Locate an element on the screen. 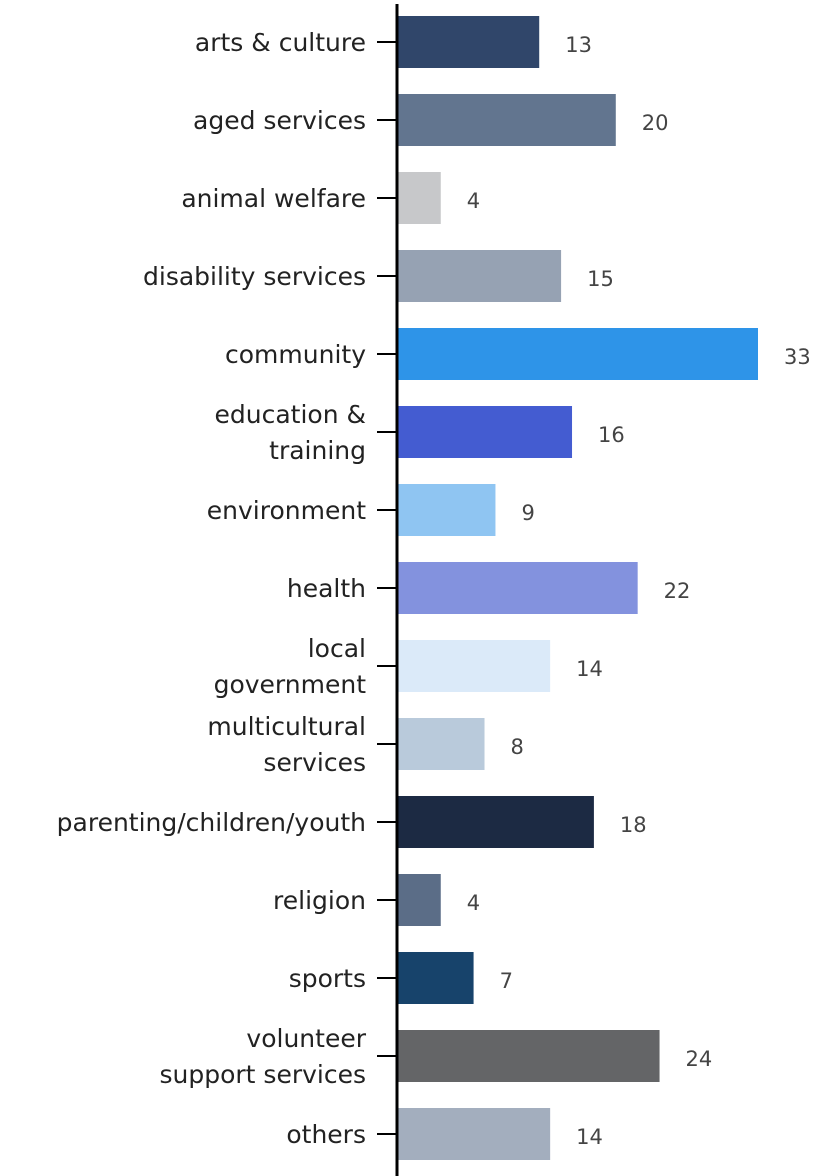 The width and height of the screenshot is (817, 1176). category-label: education & training is located at coordinates (291, 432).